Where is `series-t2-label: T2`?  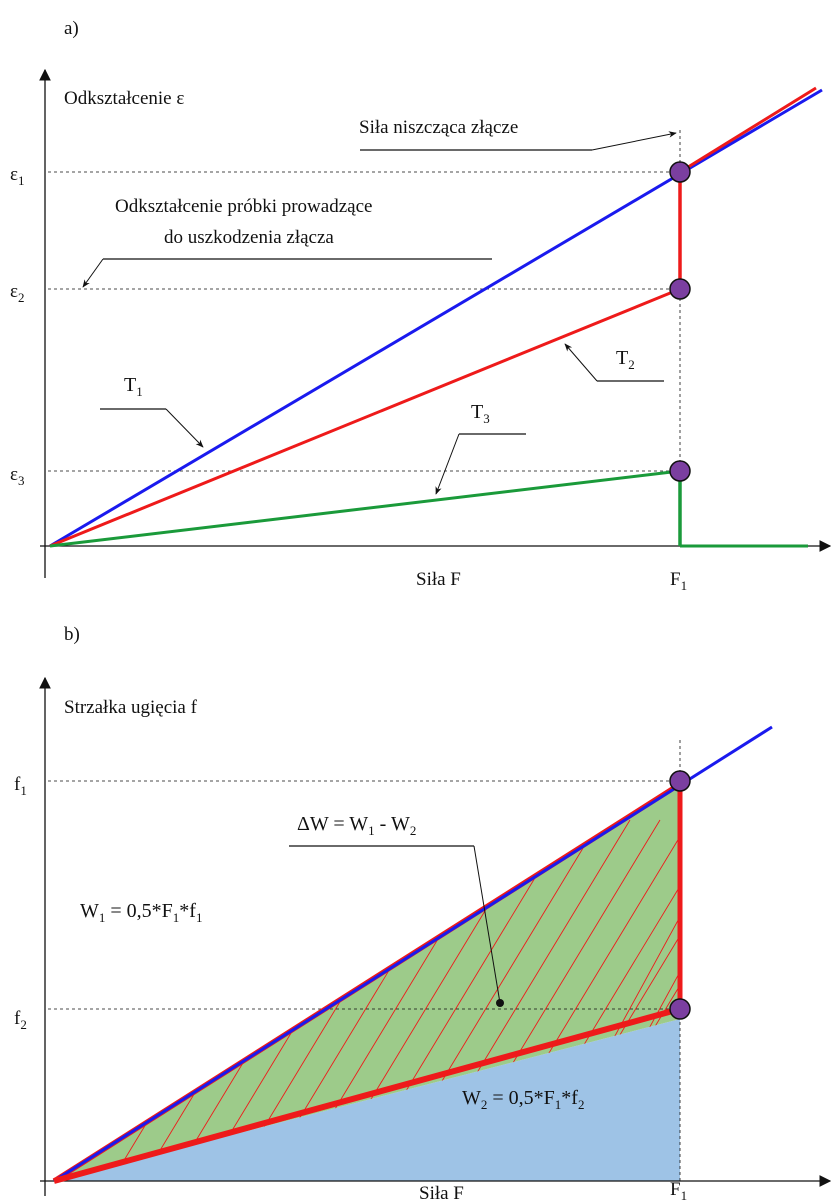 series-t2-label: T2 is located at coordinates (625, 359).